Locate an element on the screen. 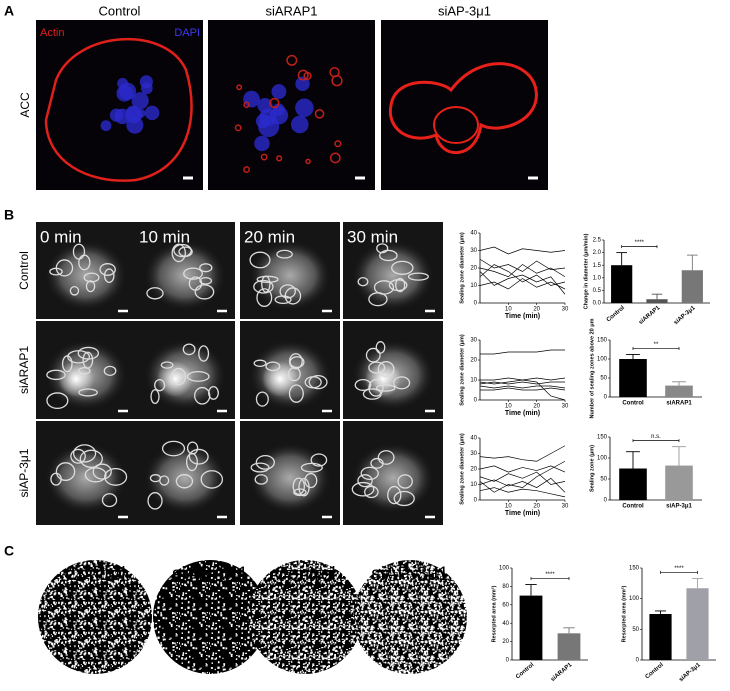 The image size is (730, 691). cell is located at coordinates (290, 478).